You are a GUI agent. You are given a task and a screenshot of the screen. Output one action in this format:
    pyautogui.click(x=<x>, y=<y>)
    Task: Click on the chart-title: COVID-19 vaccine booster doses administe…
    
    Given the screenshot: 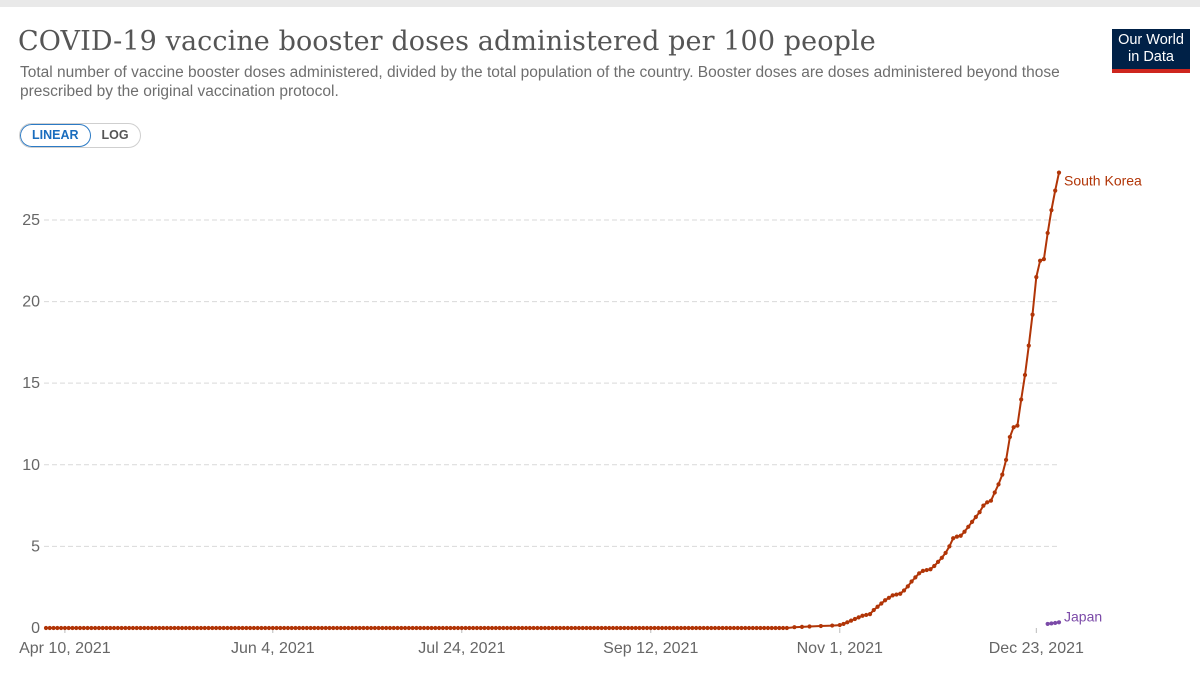 What is the action you would take?
    pyautogui.click(x=447, y=41)
    